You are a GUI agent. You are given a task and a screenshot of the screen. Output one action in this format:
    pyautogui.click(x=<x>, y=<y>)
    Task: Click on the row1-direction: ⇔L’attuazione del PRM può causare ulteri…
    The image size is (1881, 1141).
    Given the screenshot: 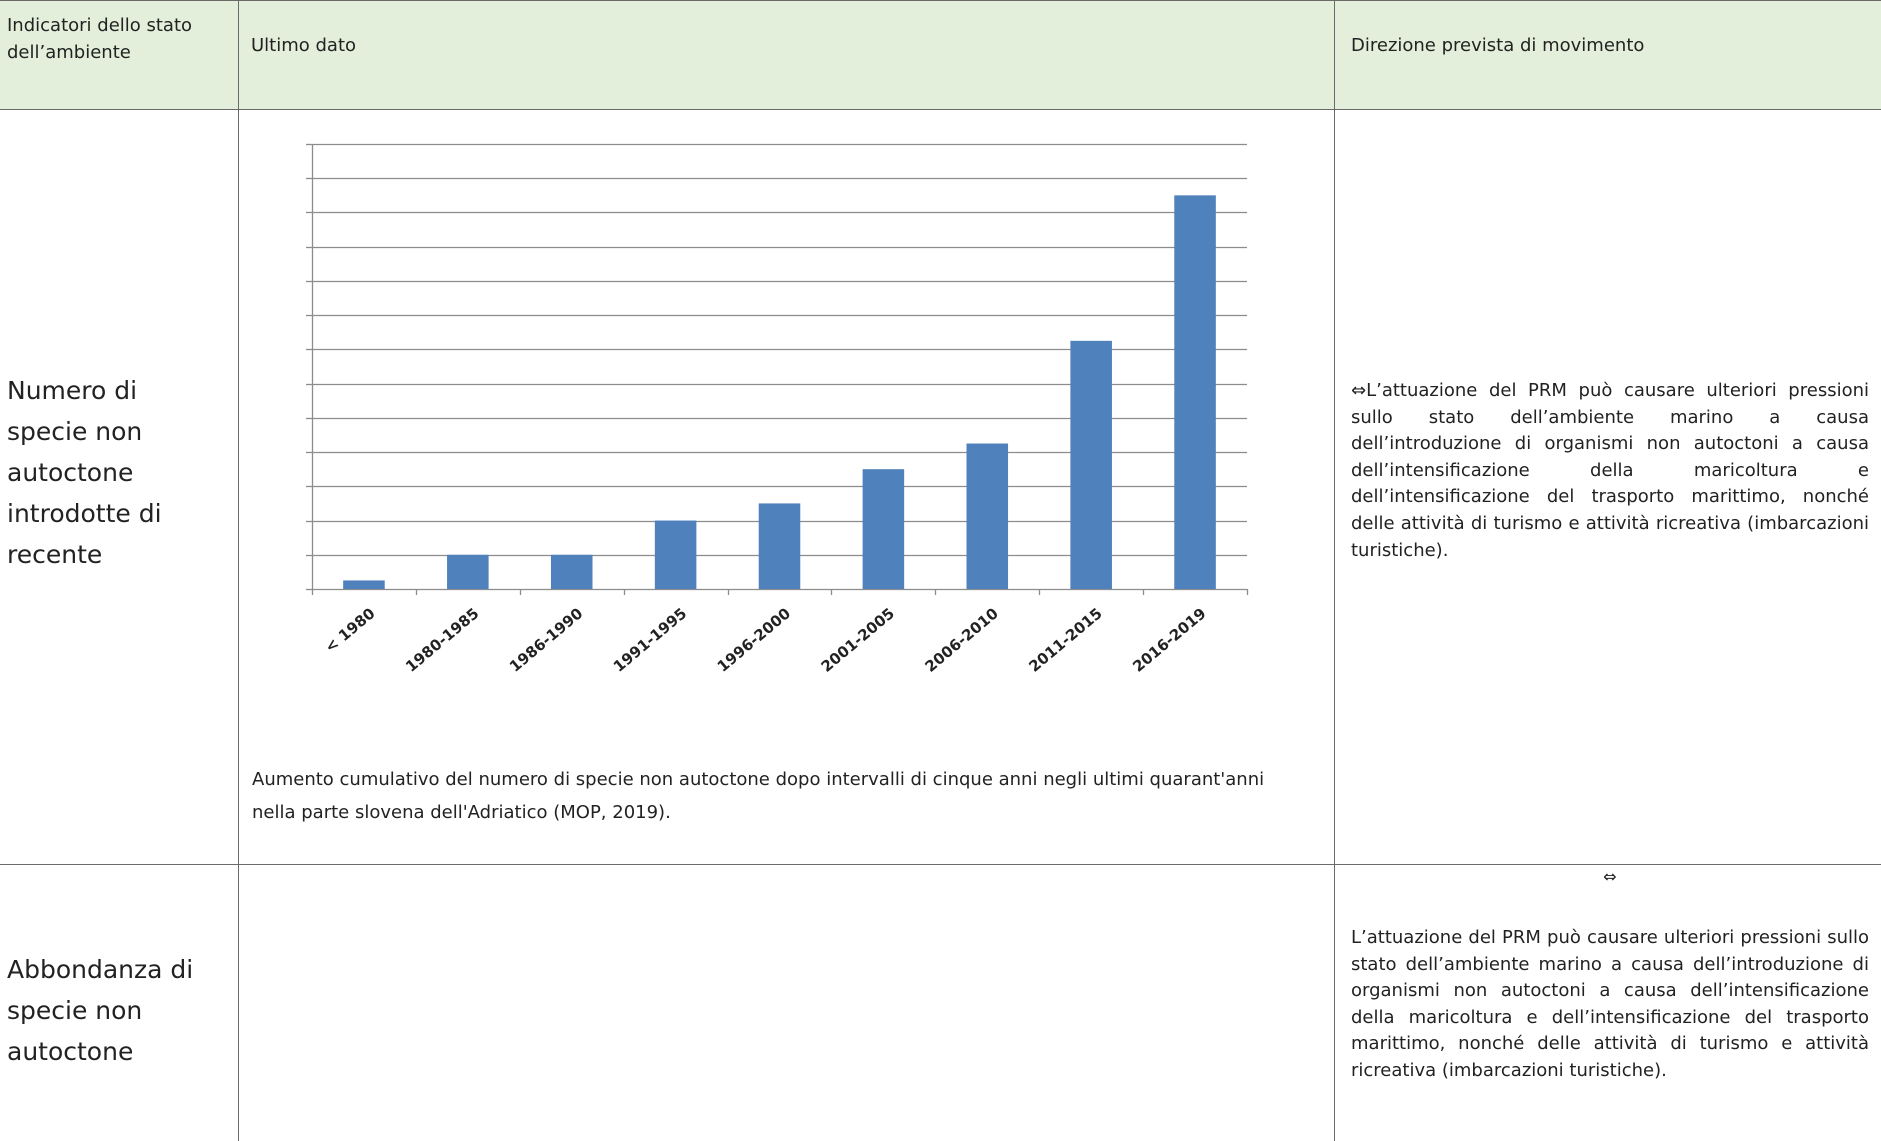 What is the action you would take?
    pyautogui.click(x=1610, y=471)
    